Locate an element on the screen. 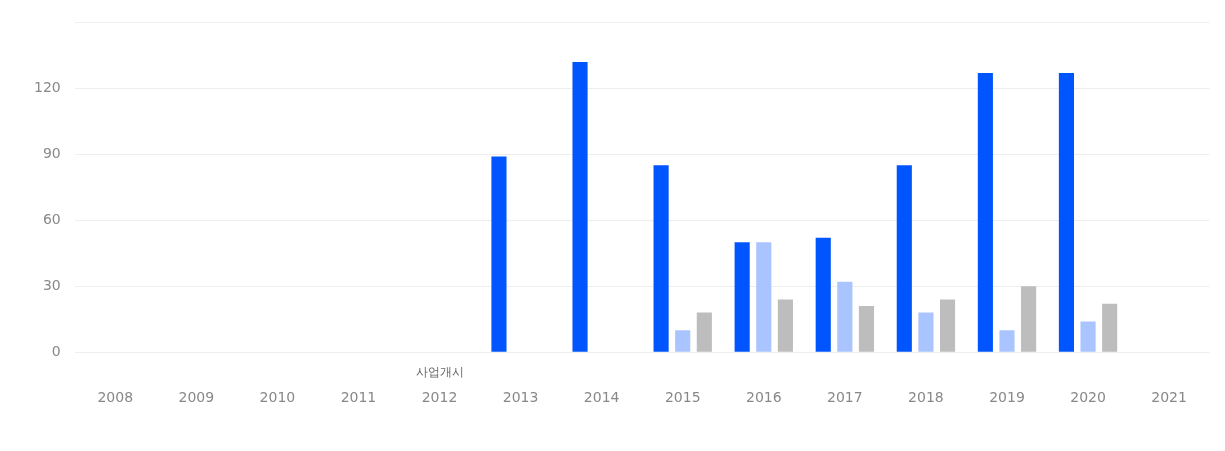 This screenshot has height=451, width=1225. text: 사업개시 is located at coordinates (439, 372).